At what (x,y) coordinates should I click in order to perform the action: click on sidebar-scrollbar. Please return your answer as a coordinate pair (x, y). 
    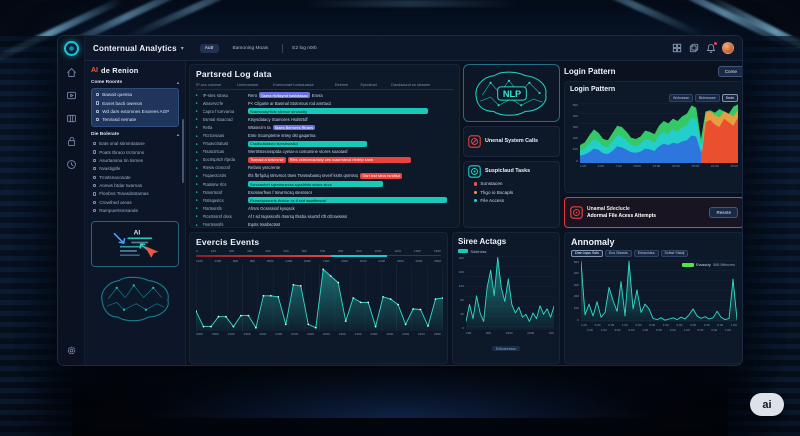
    Looking at the image, I should click on (182, 151).